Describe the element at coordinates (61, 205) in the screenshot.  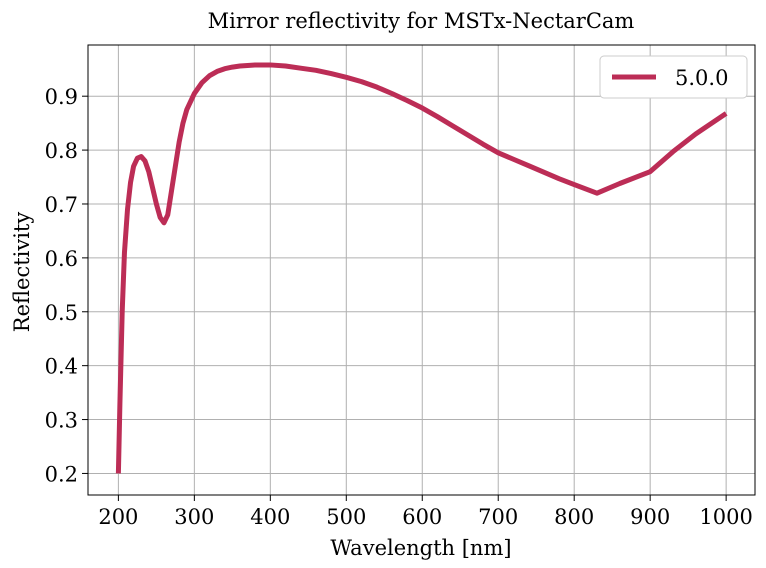
I see `y-tick-label: 0.7` at that location.